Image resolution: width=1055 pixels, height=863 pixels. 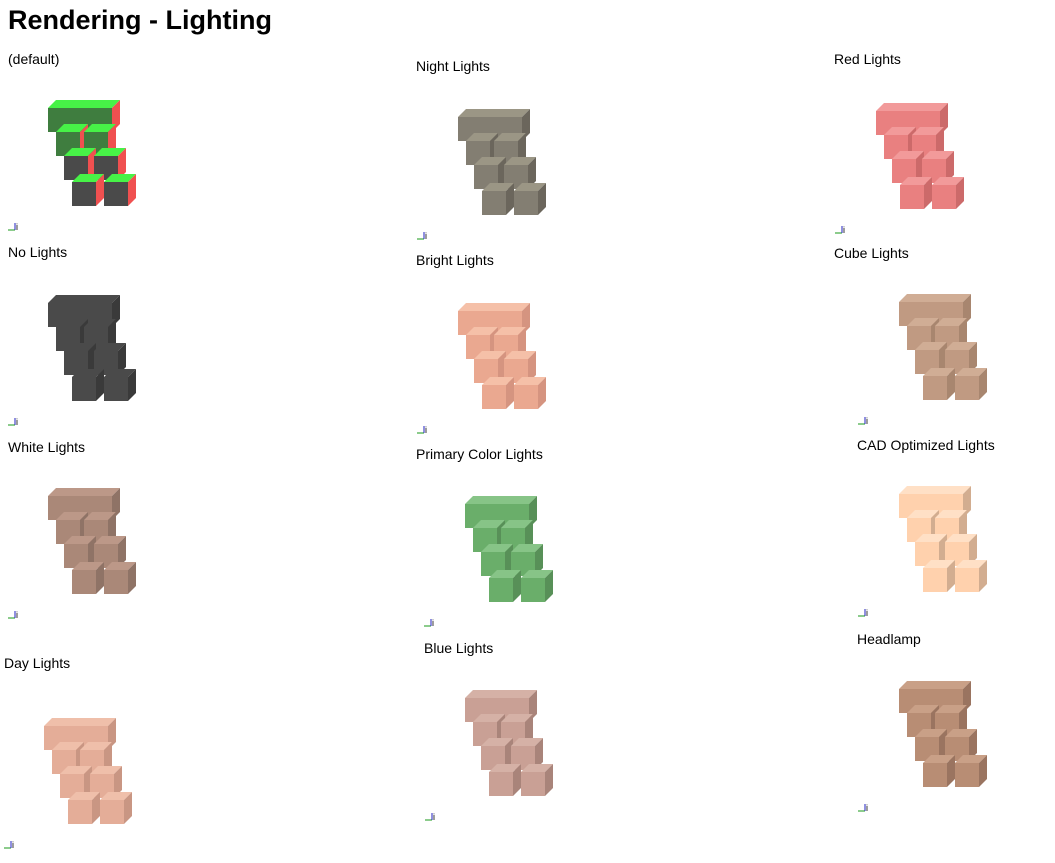 What do you see at coordinates (867, 59) in the screenshot?
I see `cell-label-red-lights: Red Lights` at bounding box center [867, 59].